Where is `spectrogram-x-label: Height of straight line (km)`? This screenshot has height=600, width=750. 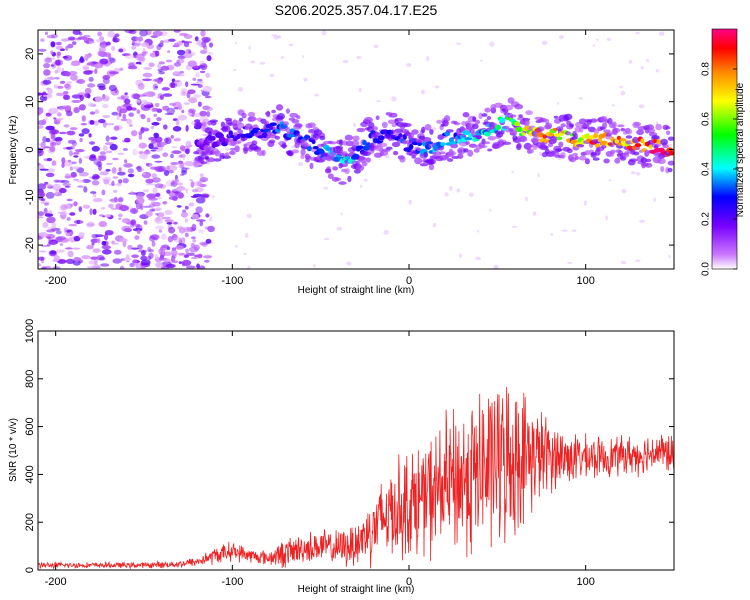 spectrogram-x-label: Height of straight line (km) is located at coordinates (356, 290).